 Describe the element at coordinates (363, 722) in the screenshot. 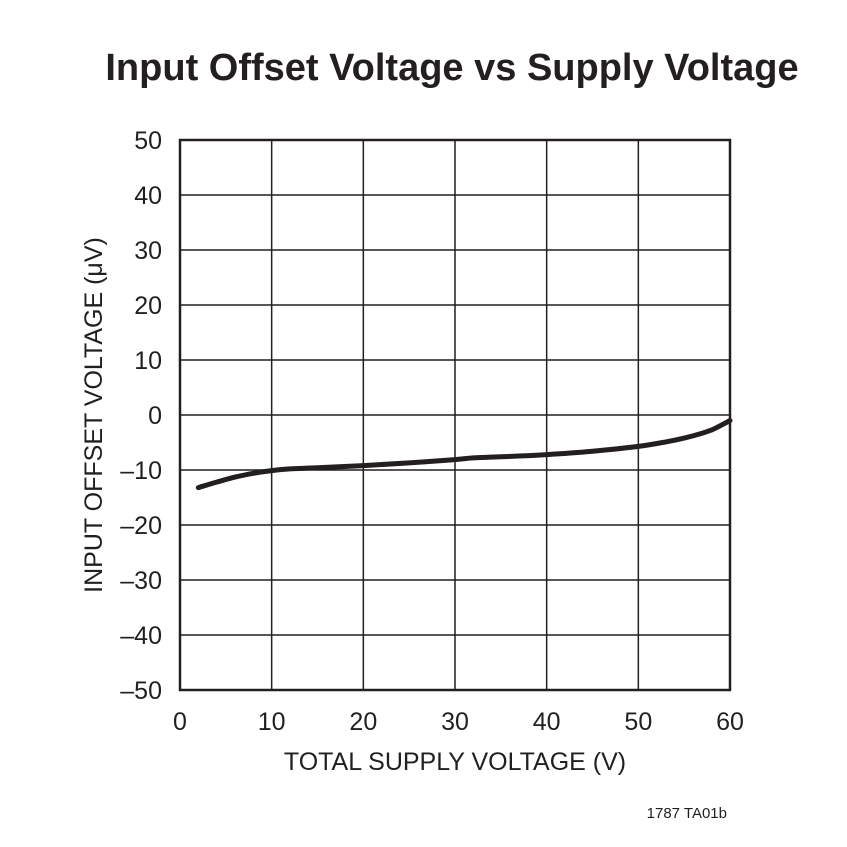

I see `x-tick-label: 20` at that location.